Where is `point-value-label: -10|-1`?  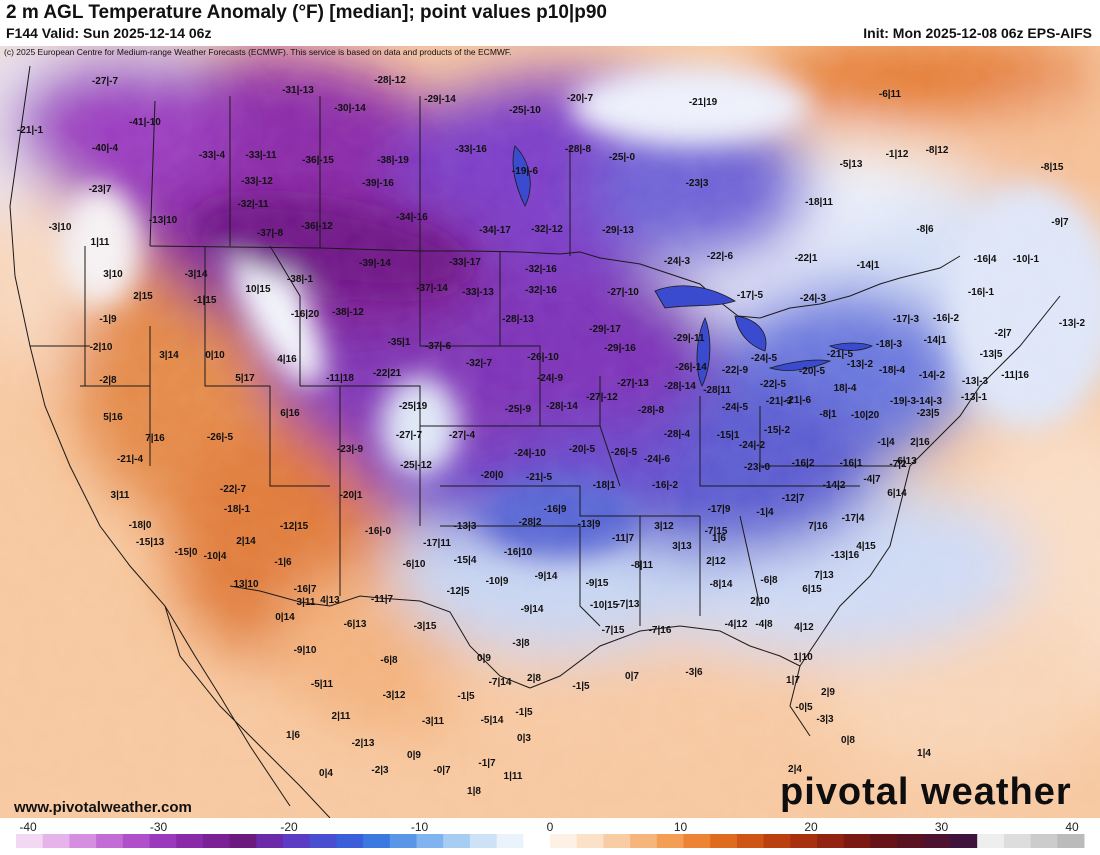
point-value-label: -10|-1 is located at coordinates (1026, 259).